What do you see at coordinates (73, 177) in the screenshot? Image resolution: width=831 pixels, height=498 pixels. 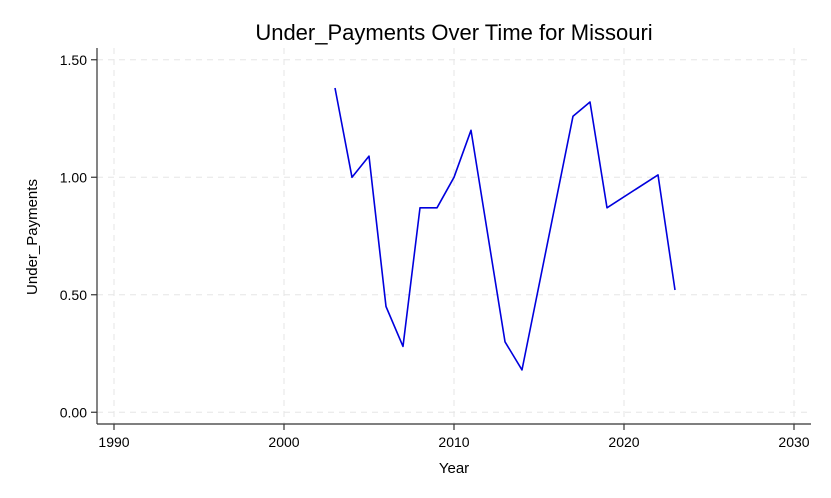 I see `y-tick-label-2: 1.00` at bounding box center [73, 177].